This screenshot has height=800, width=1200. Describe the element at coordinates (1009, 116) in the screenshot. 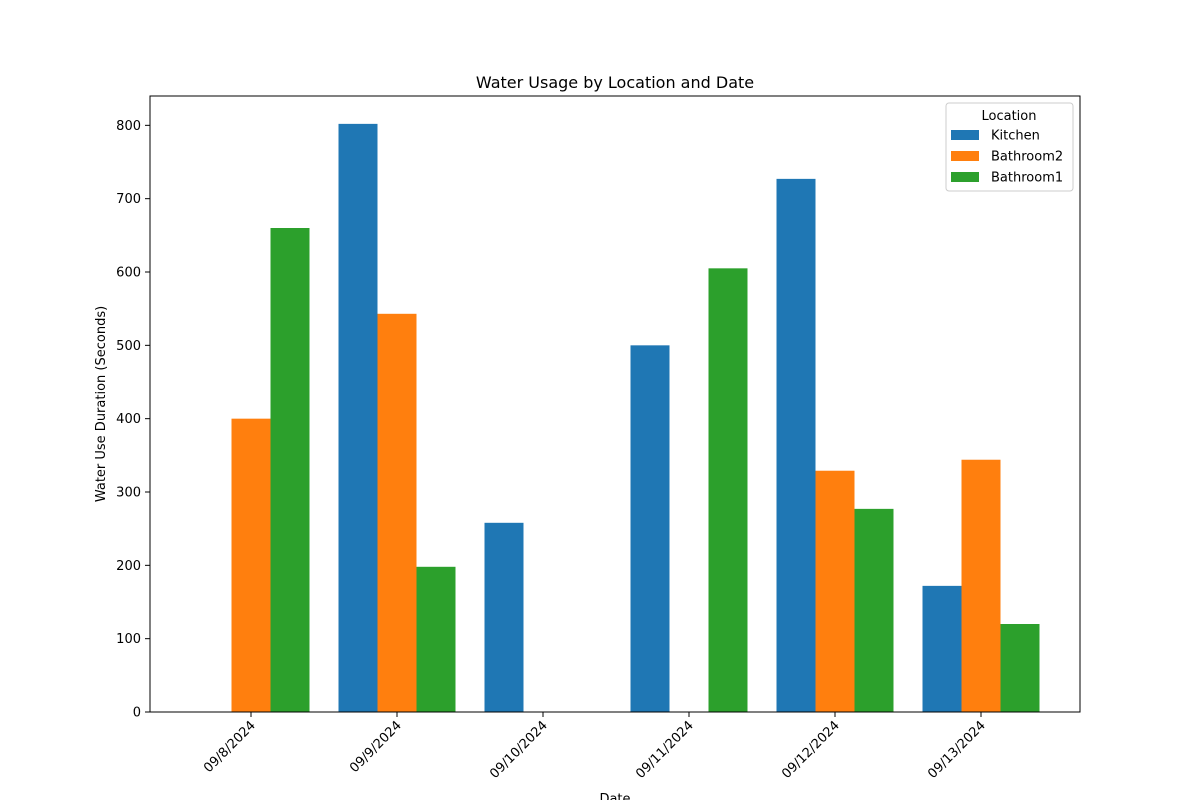

I see `legend-title: Location` at that location.